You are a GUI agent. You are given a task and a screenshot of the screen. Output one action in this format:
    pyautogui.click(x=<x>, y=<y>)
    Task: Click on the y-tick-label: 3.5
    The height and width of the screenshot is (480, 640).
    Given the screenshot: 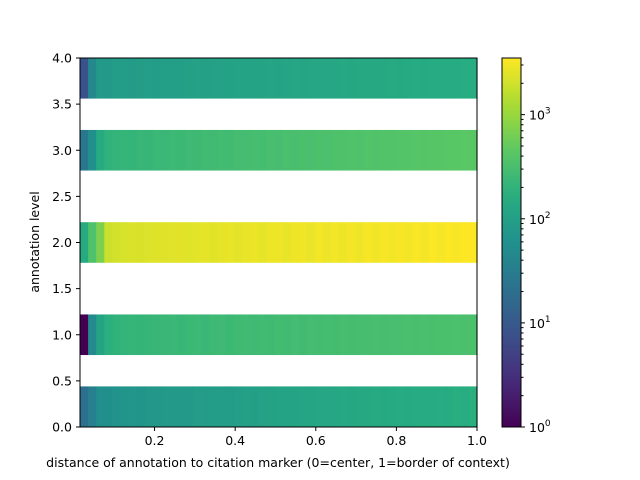 What is the action you would take?
    pyautogui.click(x=62, y=104)
    